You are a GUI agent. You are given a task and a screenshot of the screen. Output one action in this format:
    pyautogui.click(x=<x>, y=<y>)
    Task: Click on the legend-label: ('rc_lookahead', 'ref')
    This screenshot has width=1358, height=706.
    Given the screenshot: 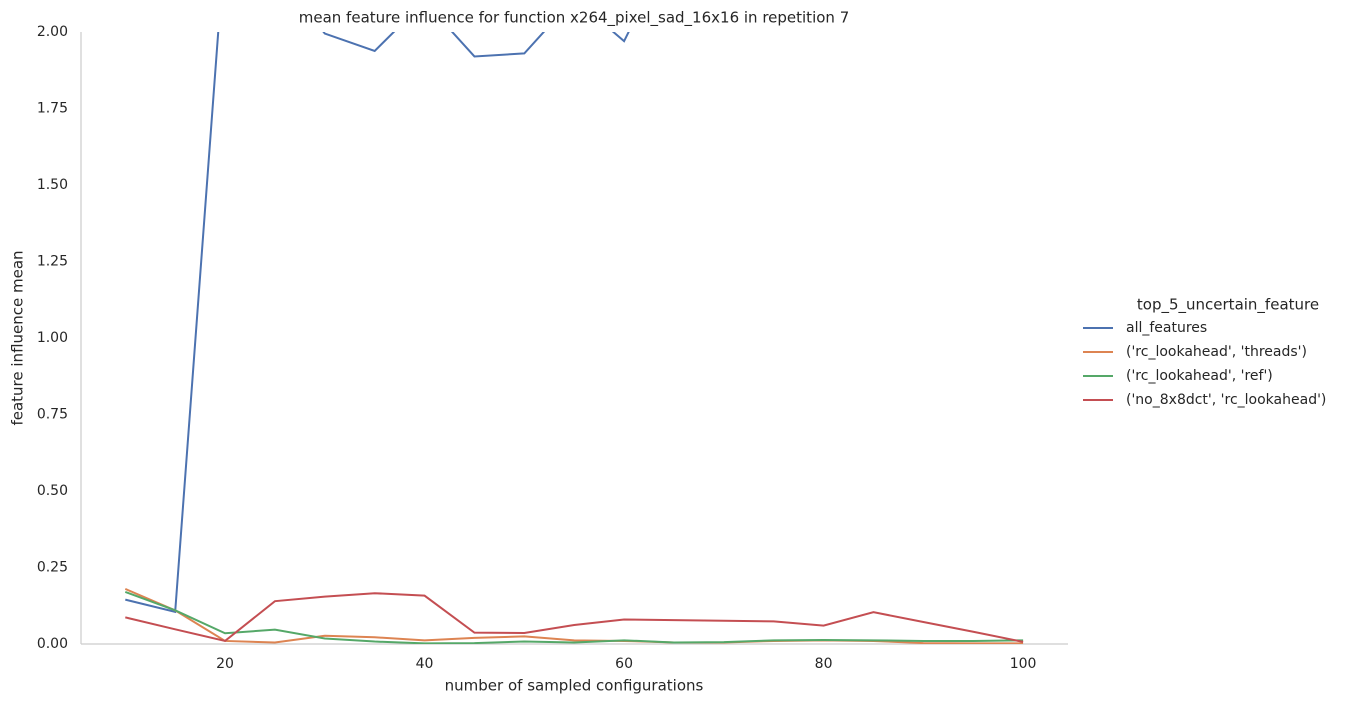 What is the action you would take?
    pyautogui.click(x=1199, y=376)
    